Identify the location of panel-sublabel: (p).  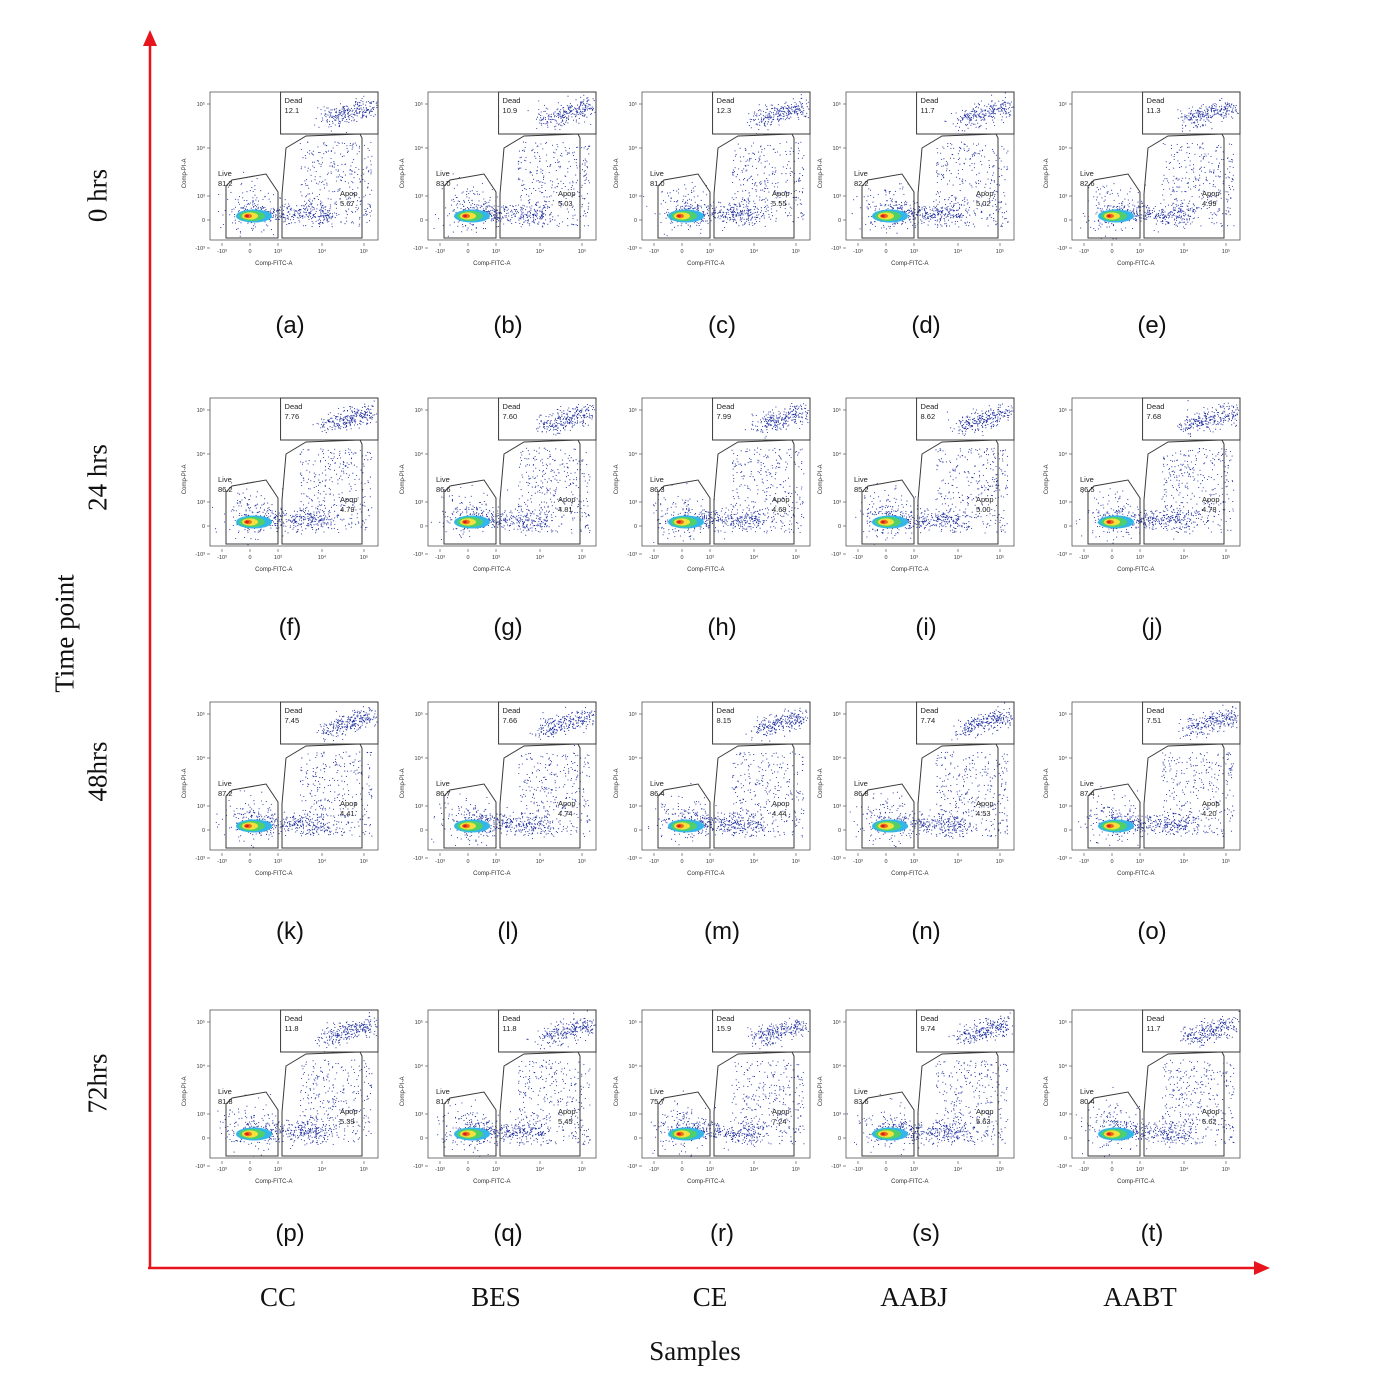
(290, 1234).